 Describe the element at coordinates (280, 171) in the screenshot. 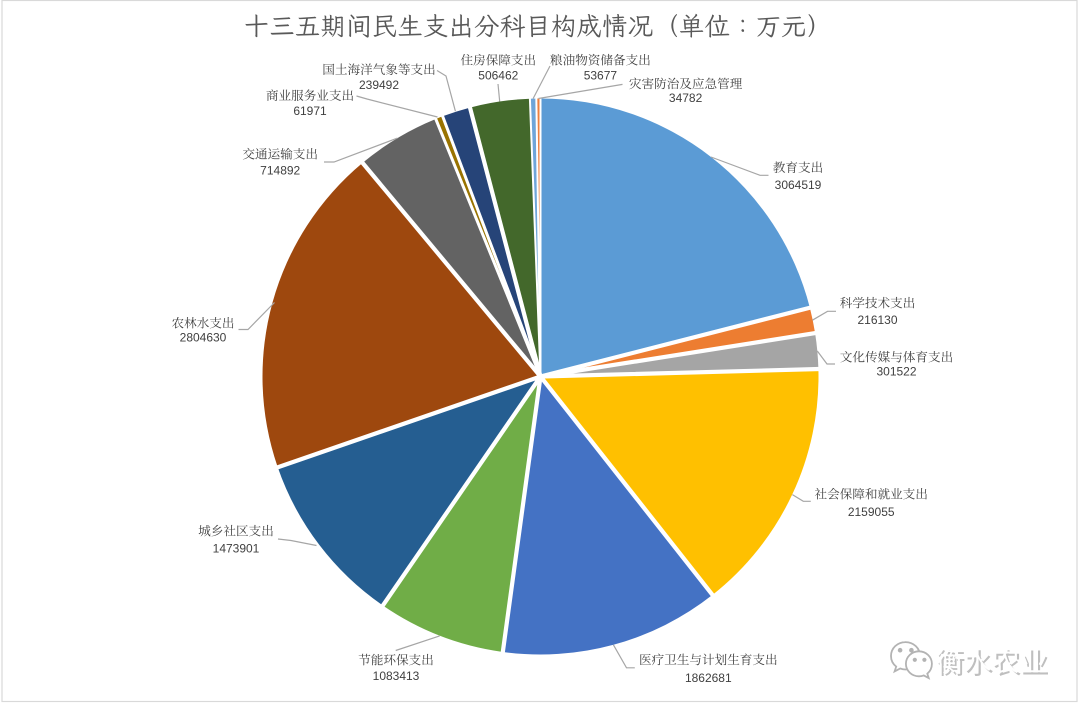

I see `svg-text: 714892` at that location.